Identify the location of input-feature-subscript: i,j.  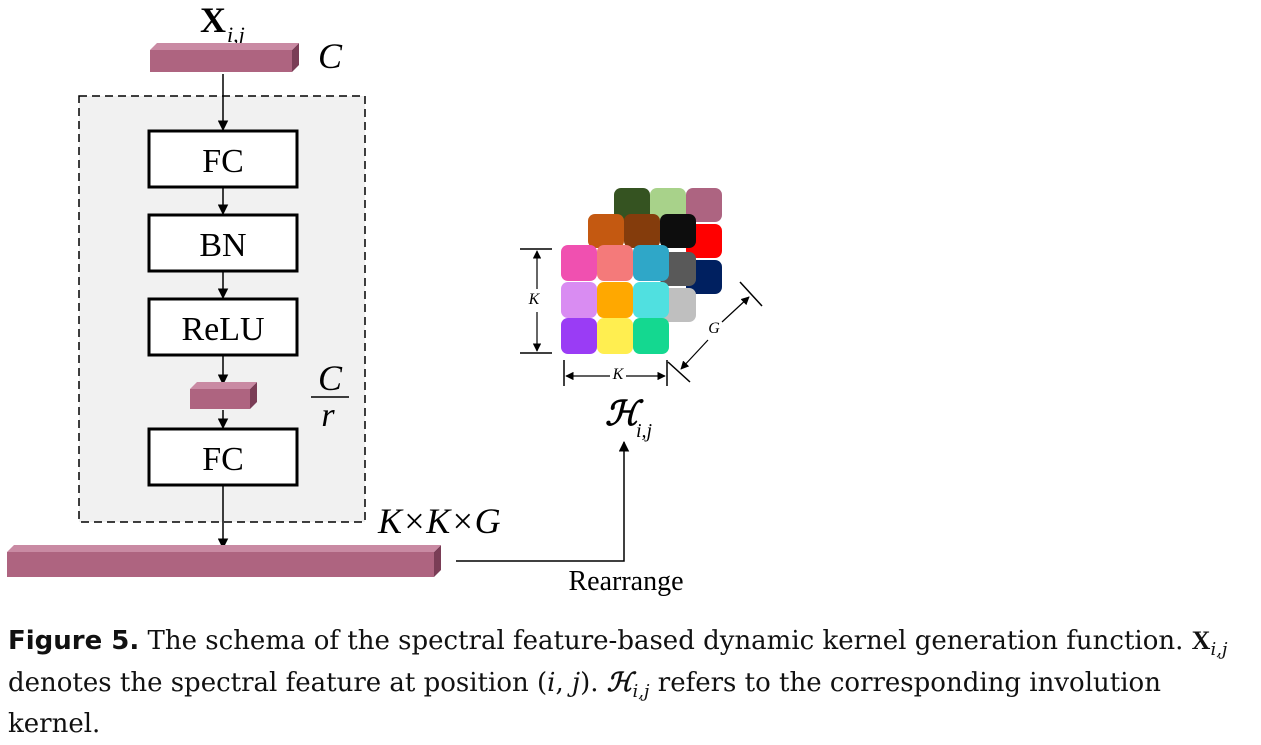
(236, 34).